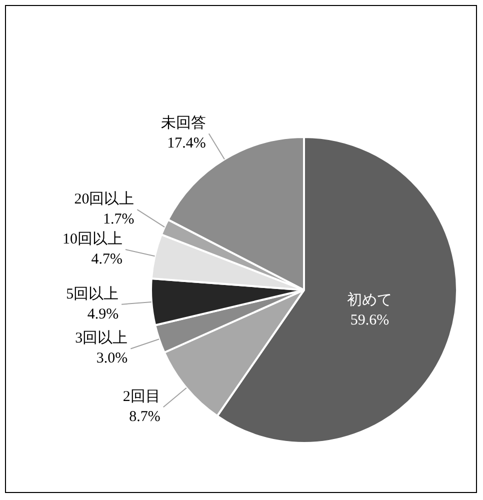 Image resolution: width=483 pixels, height=500 pixels. Describe the element at coordinates (101, 338) in the screenshot. I see `slice-label: 3回以上` at that location.